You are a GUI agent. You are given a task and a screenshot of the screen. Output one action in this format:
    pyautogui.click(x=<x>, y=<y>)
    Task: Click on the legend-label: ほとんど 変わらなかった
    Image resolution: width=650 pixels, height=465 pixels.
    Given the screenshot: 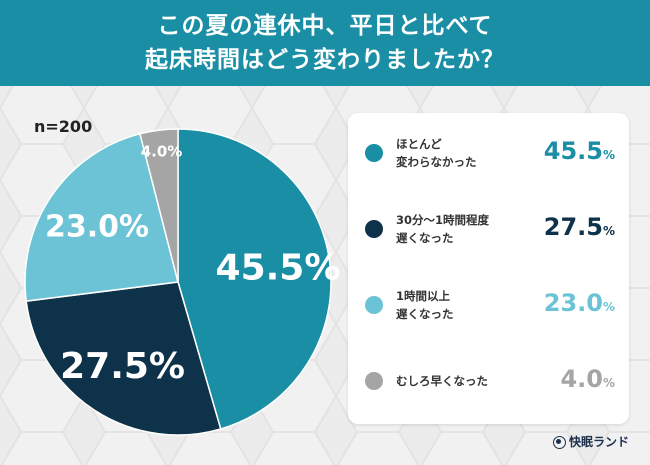 What is the action you would take?
    pyautogui.click(x=436, y=153)
    